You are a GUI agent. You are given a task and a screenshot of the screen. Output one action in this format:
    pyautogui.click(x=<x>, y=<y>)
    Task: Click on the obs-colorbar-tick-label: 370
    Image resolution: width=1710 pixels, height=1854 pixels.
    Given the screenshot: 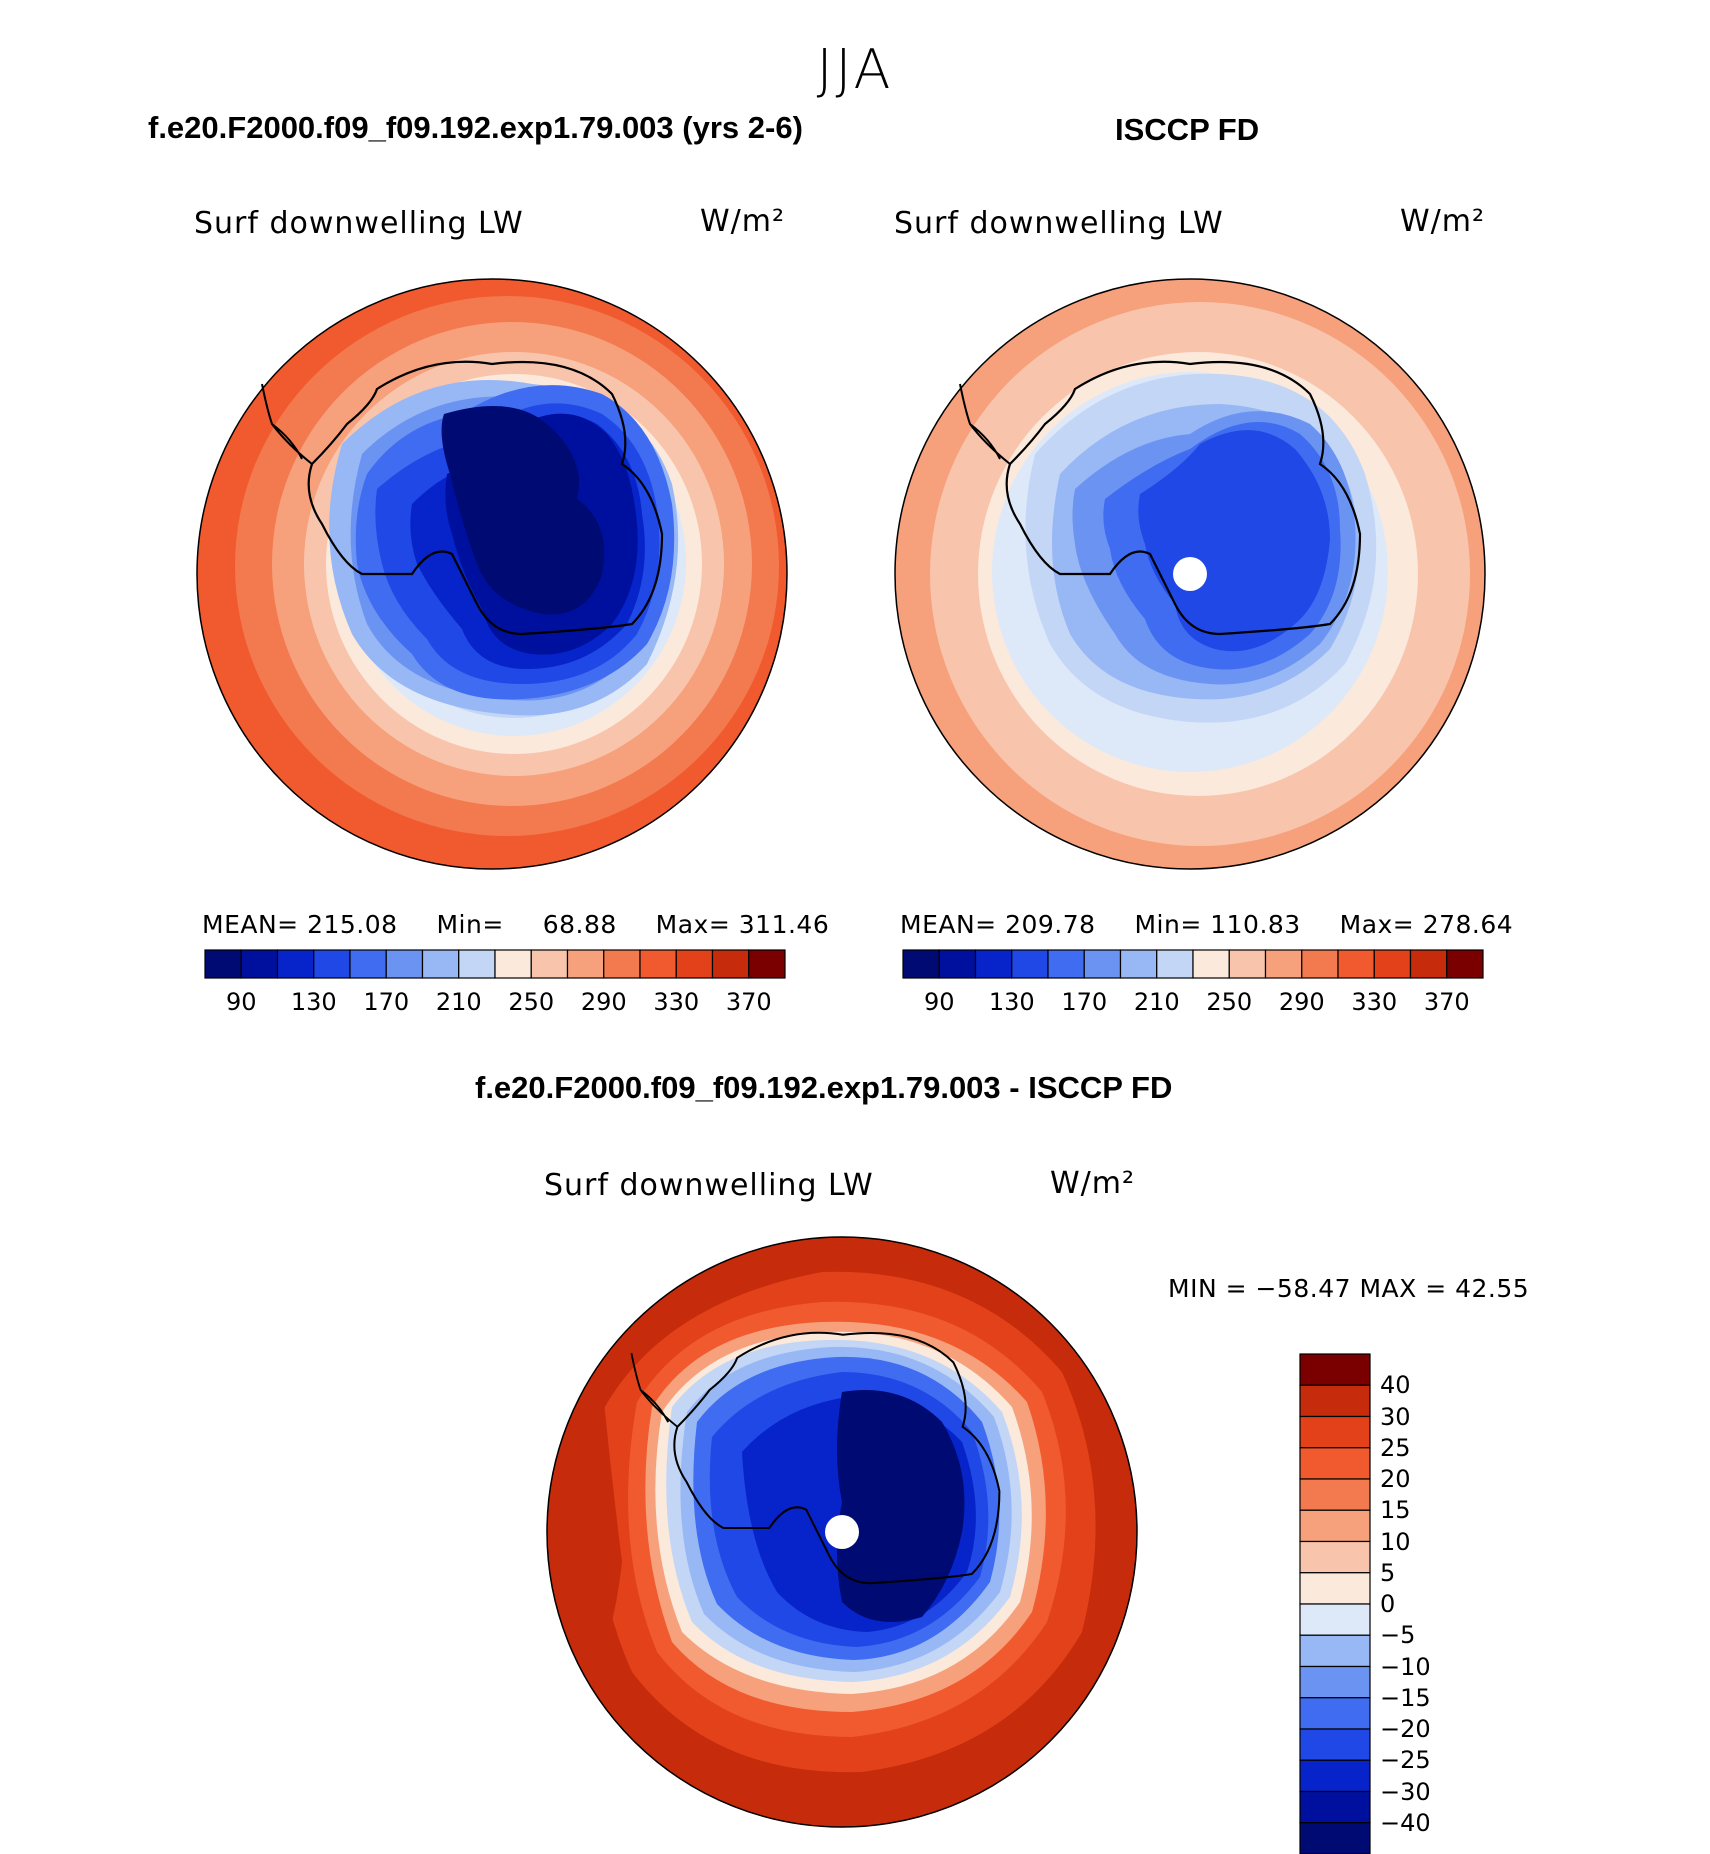 What is the action you would take?
    pyautogui.click(x=1446, y=1002)
    